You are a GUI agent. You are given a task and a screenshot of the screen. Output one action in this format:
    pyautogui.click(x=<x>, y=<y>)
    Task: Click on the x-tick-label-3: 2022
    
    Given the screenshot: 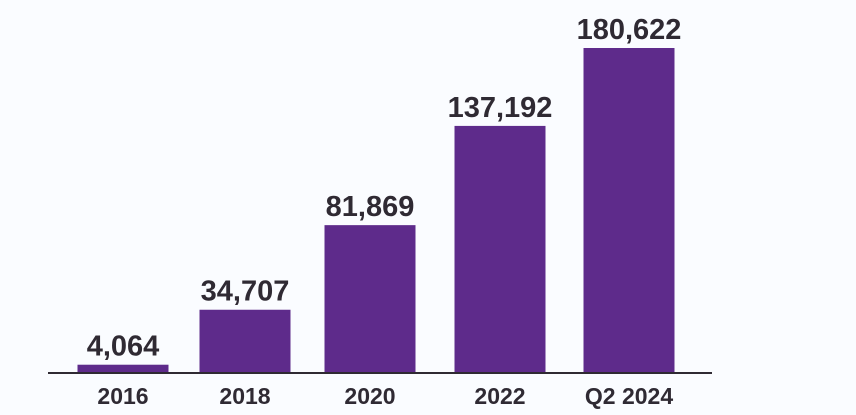 What is the action you would take?
    pyautogui.click(x=499, y=396)
    